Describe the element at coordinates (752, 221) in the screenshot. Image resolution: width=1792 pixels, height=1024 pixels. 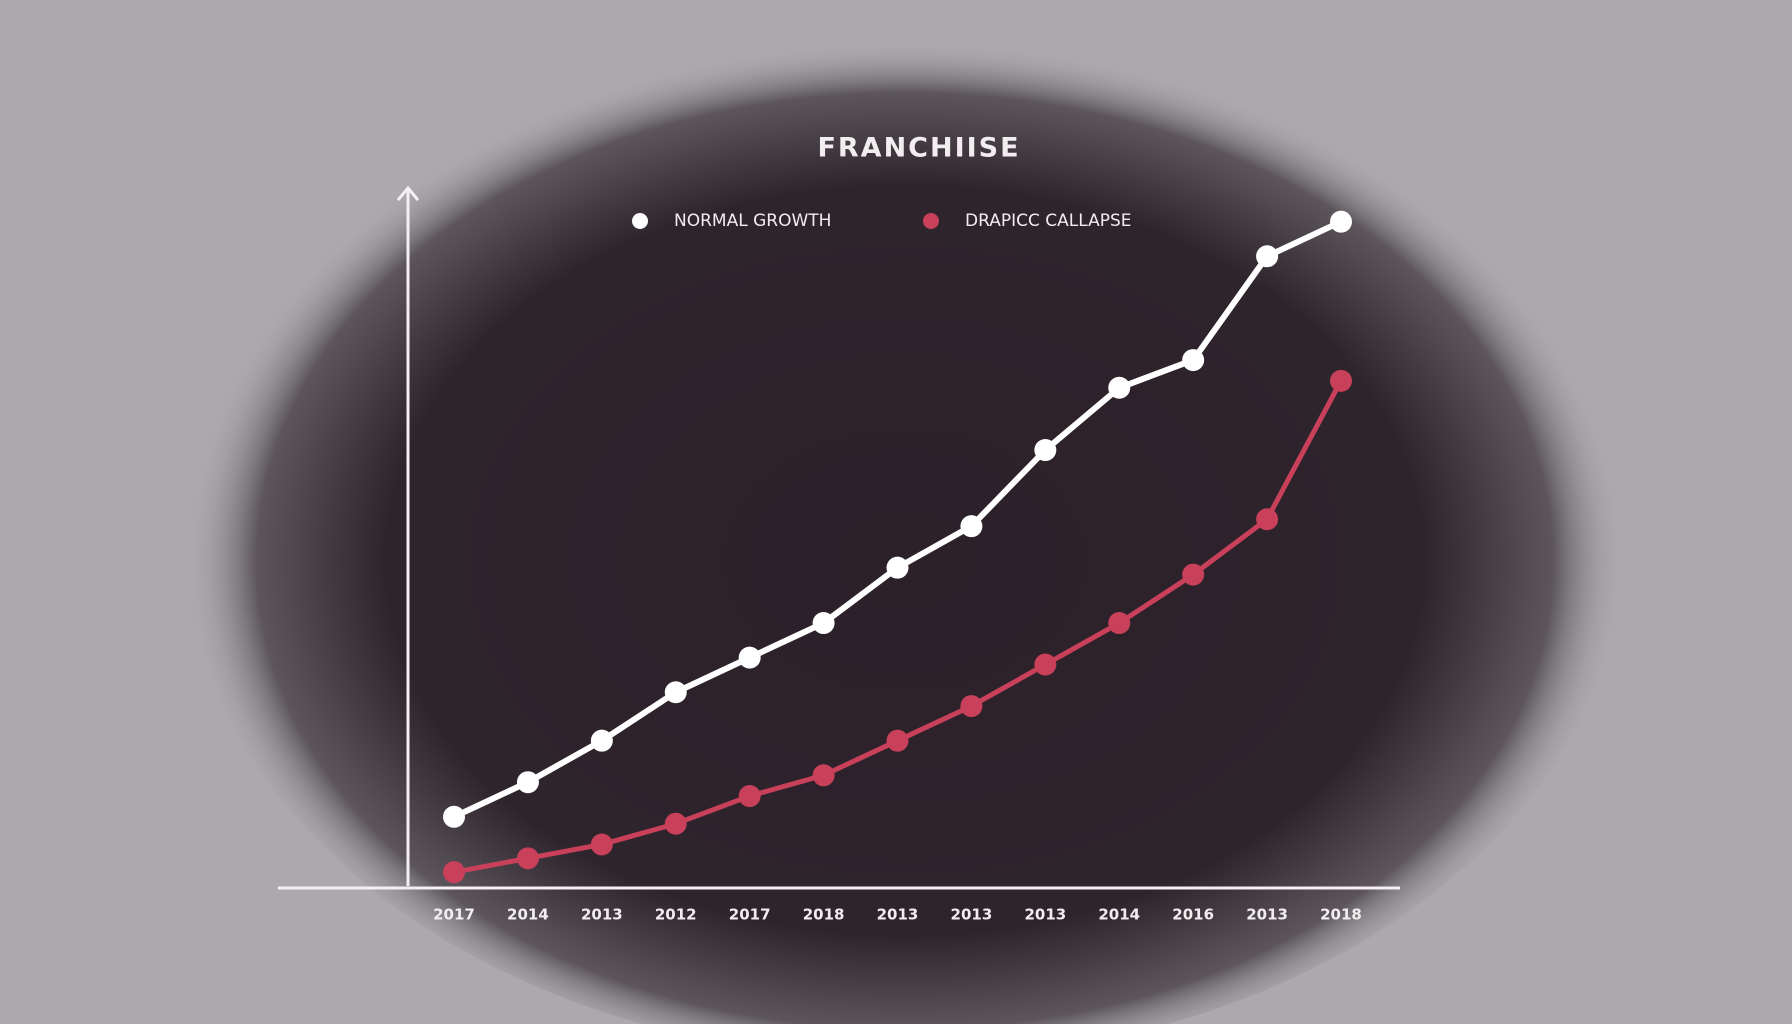
I see `legend-label: NORMAL GROWTH` at that location.